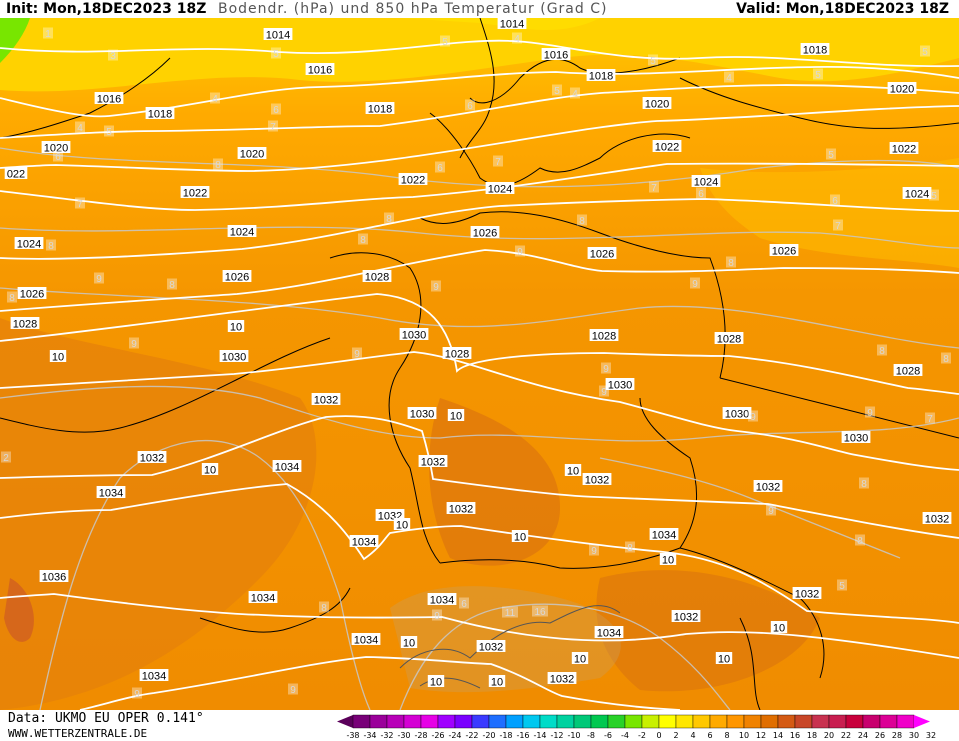  What do you see at coordinates (134, 343) in the screenshot?
I see `isotherm-label-39: 9` at bounding box center [134, 343].